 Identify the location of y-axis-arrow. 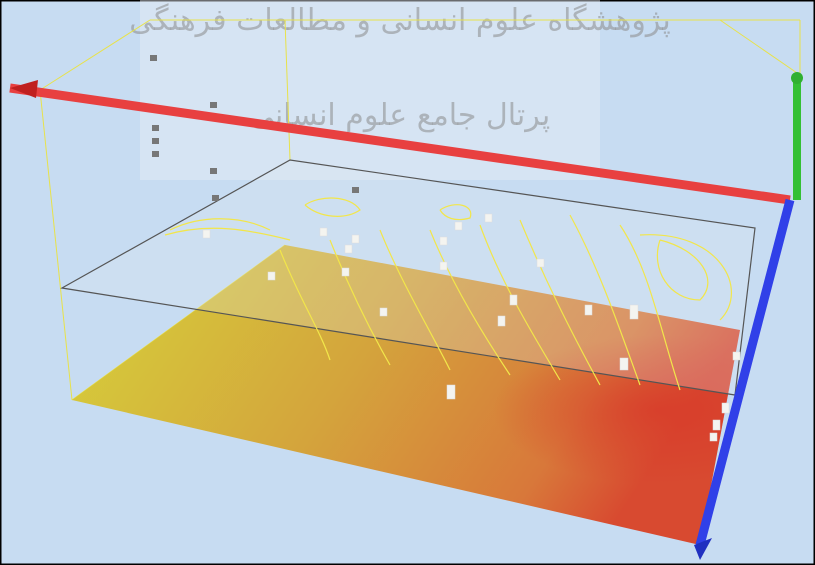
(703, 549).